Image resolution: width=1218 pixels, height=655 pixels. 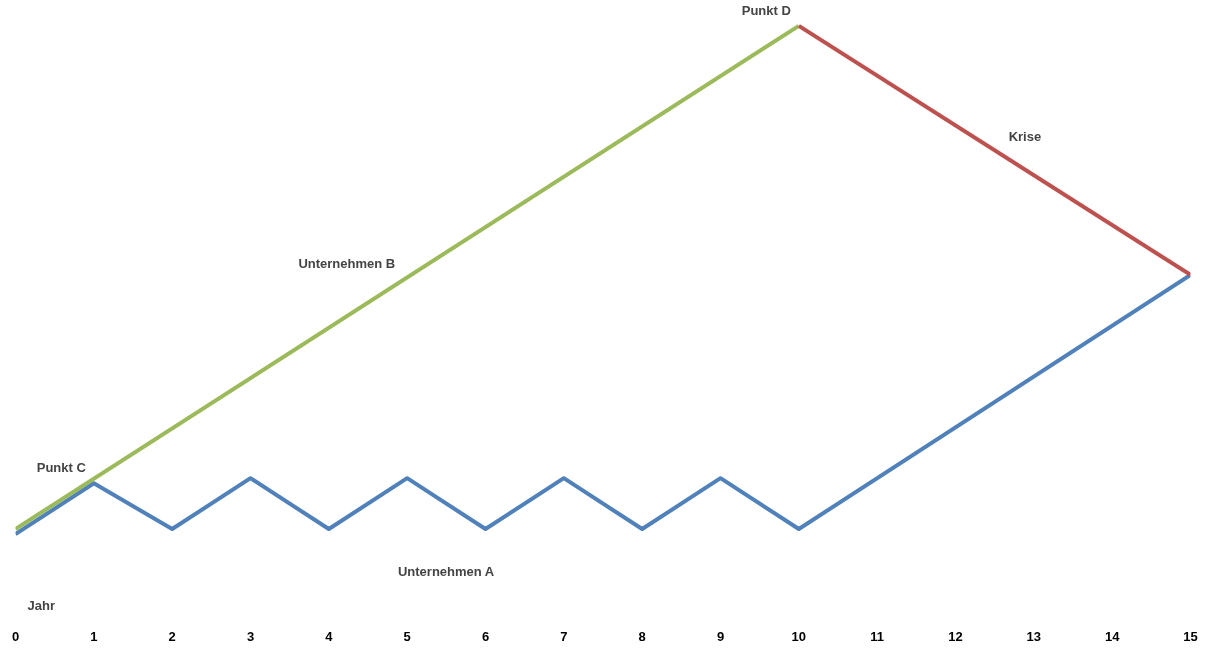 What do you see at coordinates (1025, 137) in the screenshot?
I see `series-label: Krise` at bounding box center [1025, 137].